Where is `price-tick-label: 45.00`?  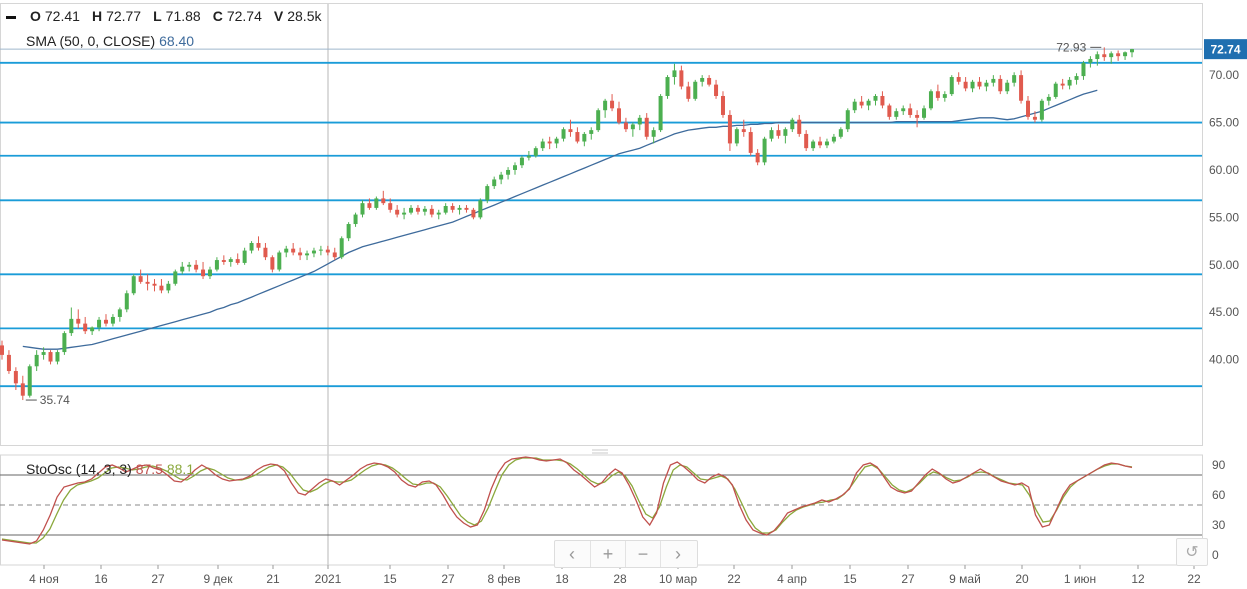 price-tick-label: 45.00 is located at coordinates (1224, 312).